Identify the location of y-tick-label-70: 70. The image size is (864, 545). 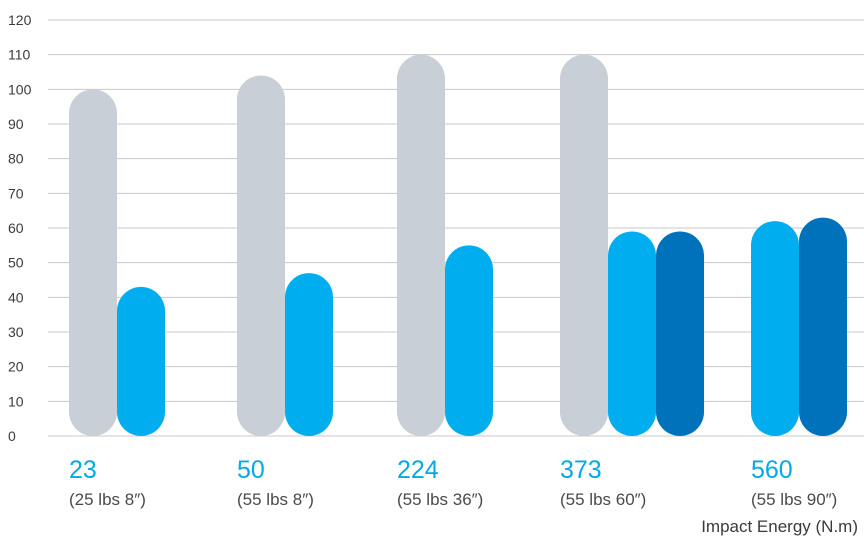
(16, 193).